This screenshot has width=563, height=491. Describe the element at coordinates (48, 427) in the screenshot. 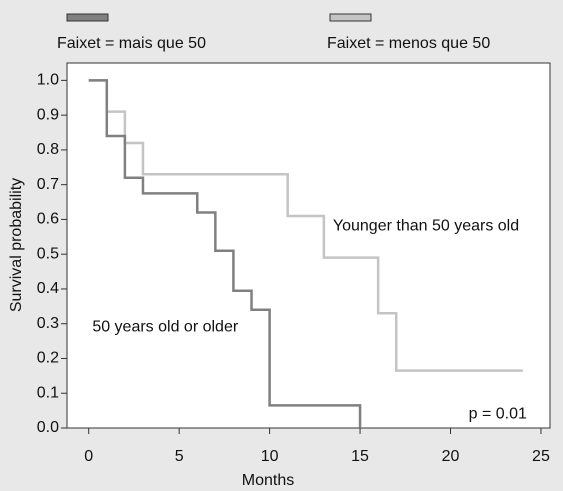

I see `y-tick-label: 0.0` at that location.